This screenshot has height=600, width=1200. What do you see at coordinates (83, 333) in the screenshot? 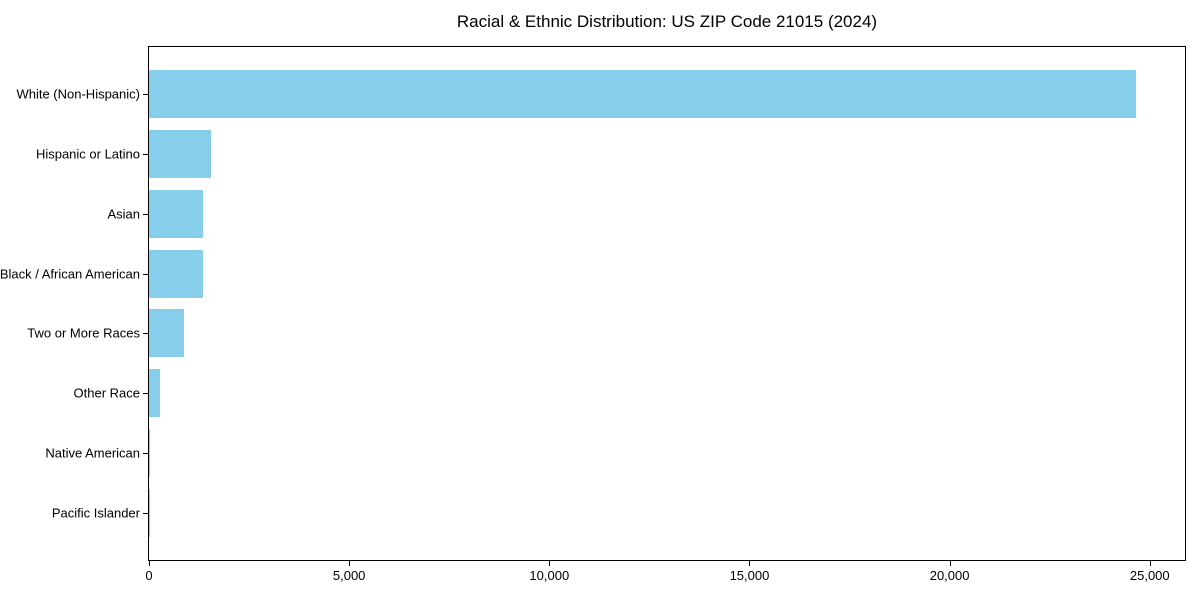
I see `y-tick-label-two-or-more-races: Two or More Races` at bounding box center [83, 333].